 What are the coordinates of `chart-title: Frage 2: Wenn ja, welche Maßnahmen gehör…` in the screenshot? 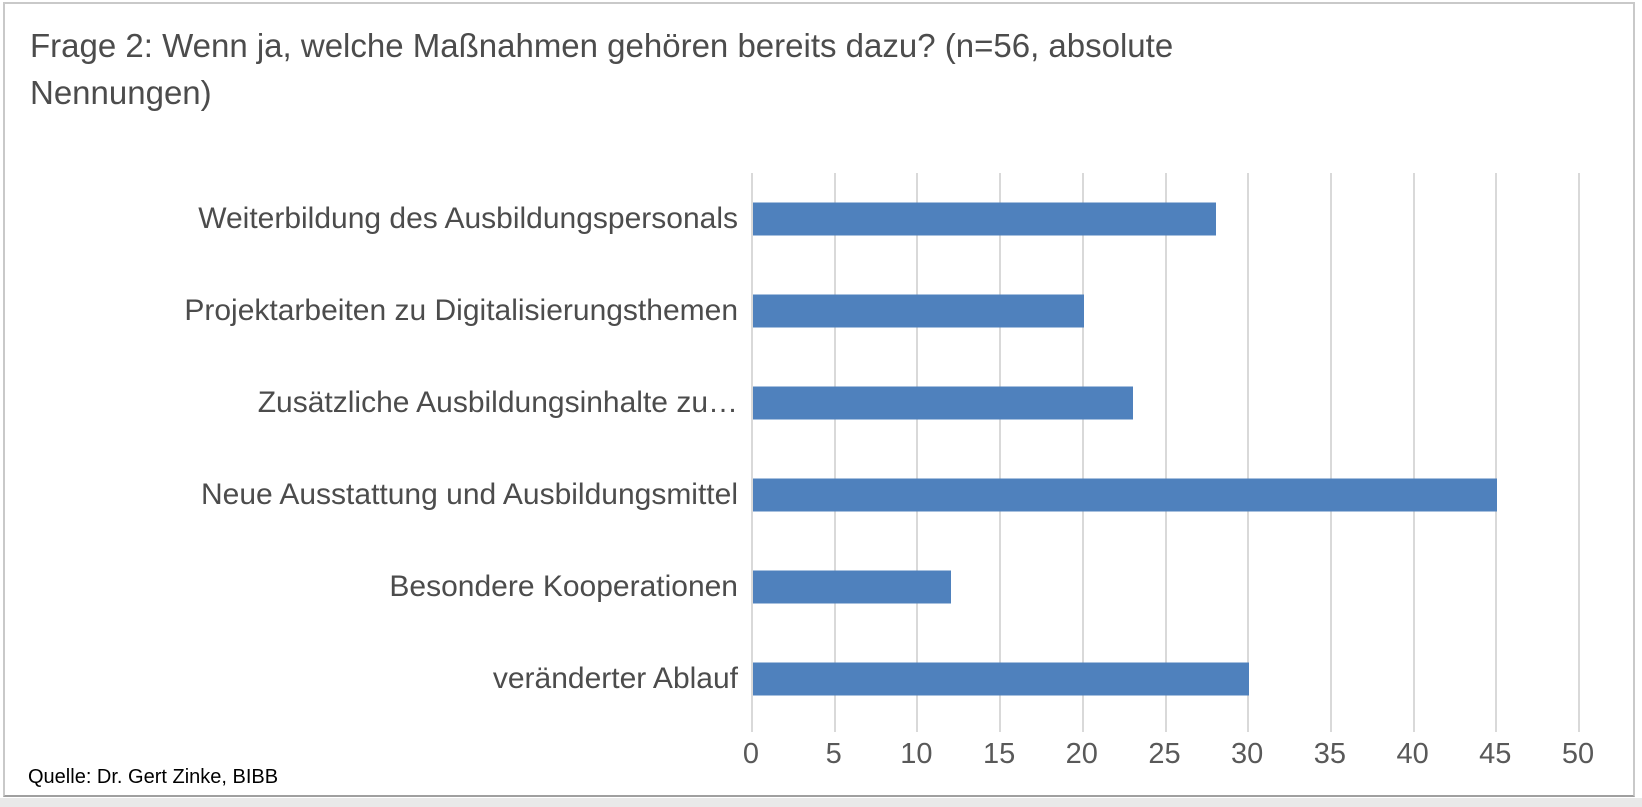 It's located at (602, 69).